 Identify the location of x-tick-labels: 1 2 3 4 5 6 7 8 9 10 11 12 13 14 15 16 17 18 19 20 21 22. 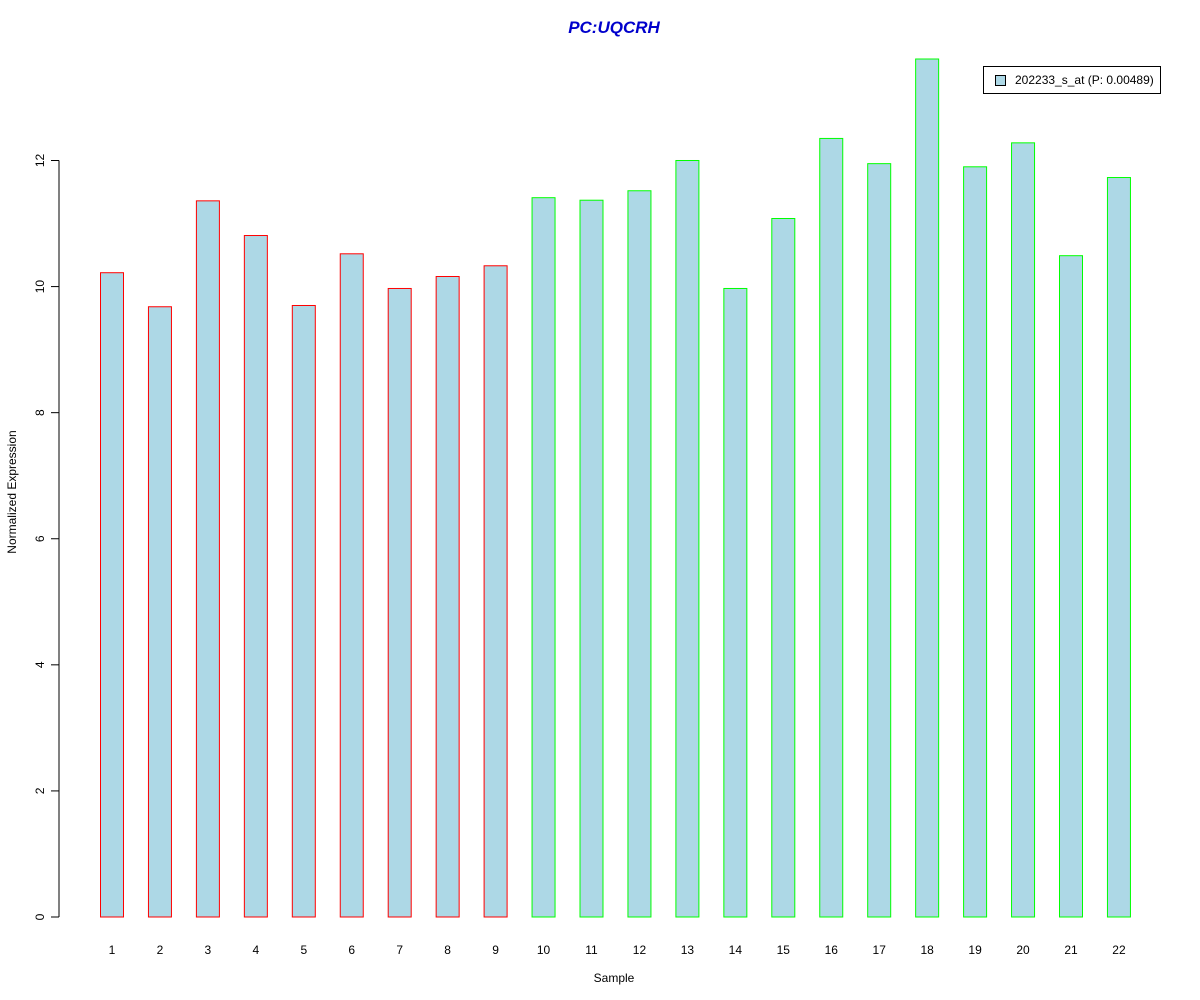
(617, 950).